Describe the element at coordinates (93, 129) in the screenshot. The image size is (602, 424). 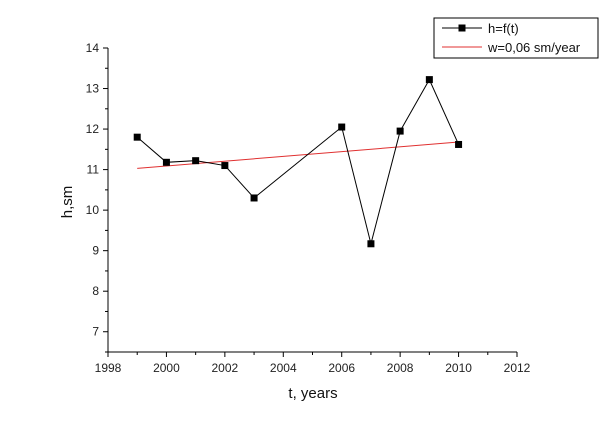
I see `y-tick-label: 12` at that location.